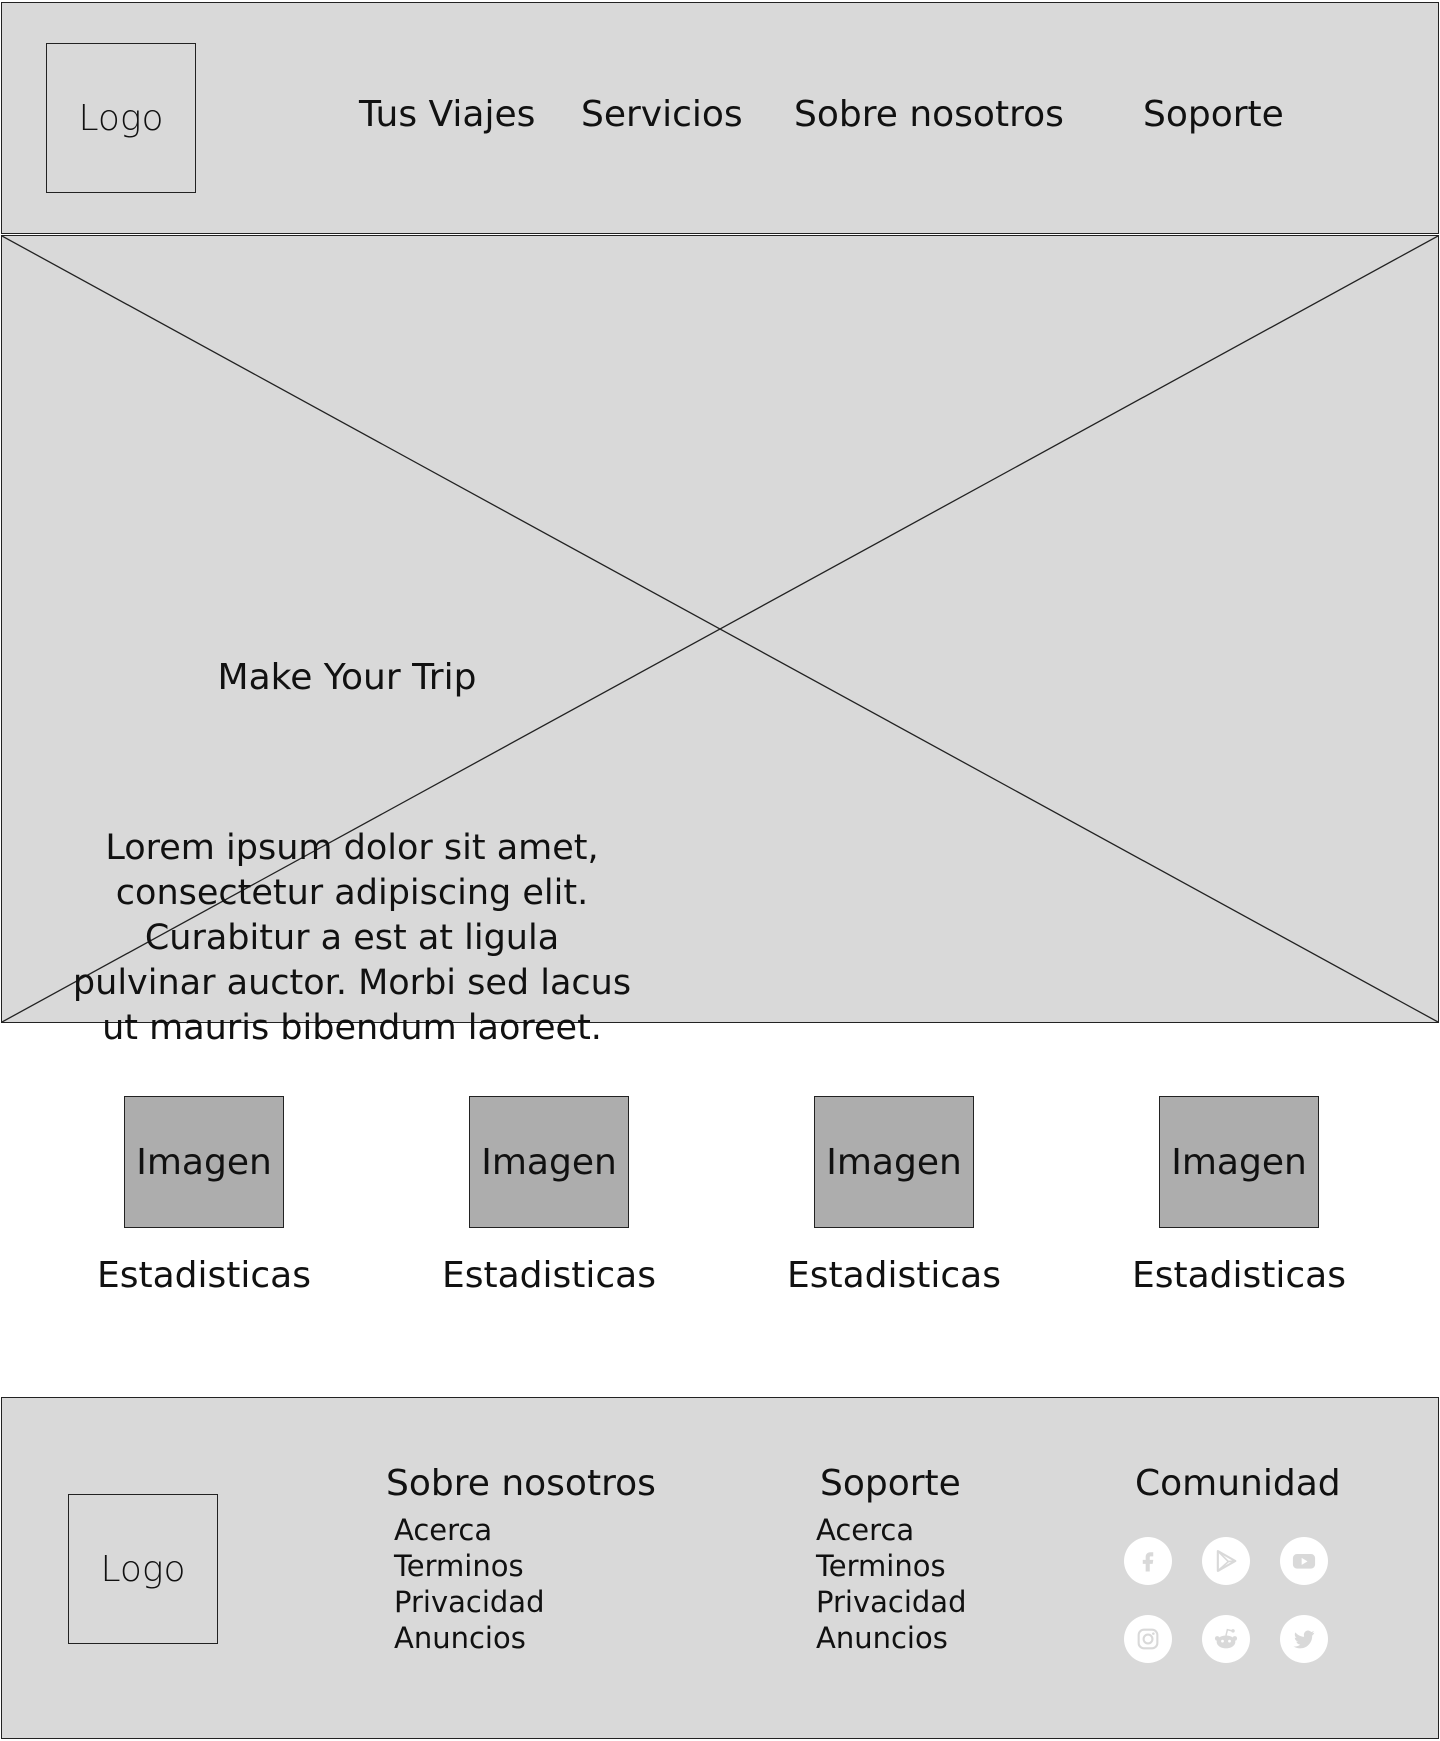 This screenshot has height=1741, width=1440. I want to click on nav-soporte: Soporte, so click(1213, 114).